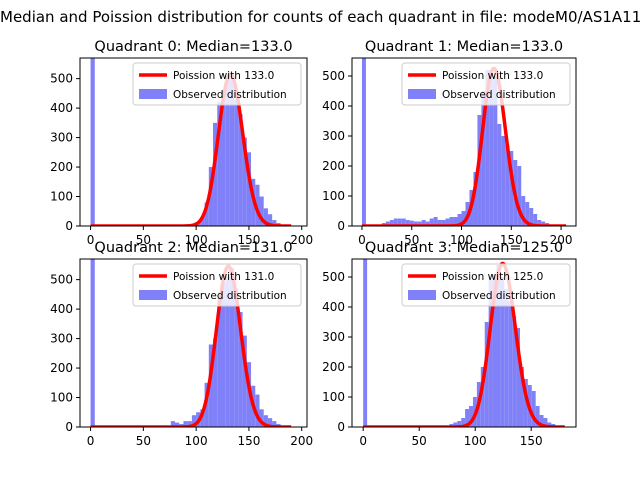  What do you see at coordinates (333, 277) in the screenshot?
I see `y-tick-label: 500` at bounding box center [333, 277].